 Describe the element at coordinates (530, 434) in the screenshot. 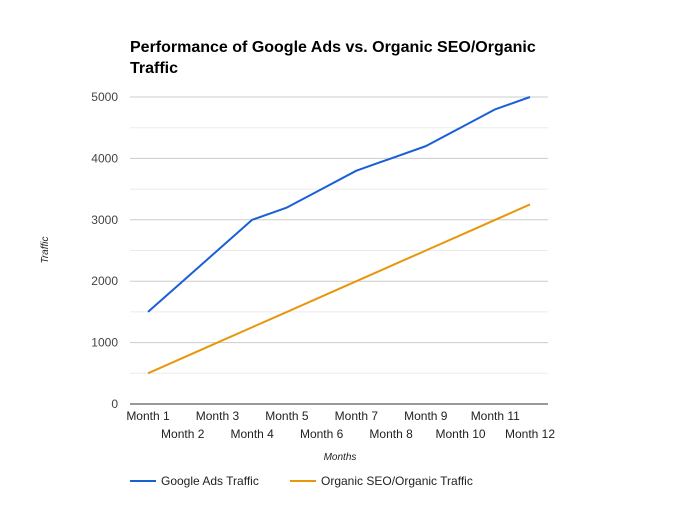

I see `x-tick-label: Month 12` at that location.